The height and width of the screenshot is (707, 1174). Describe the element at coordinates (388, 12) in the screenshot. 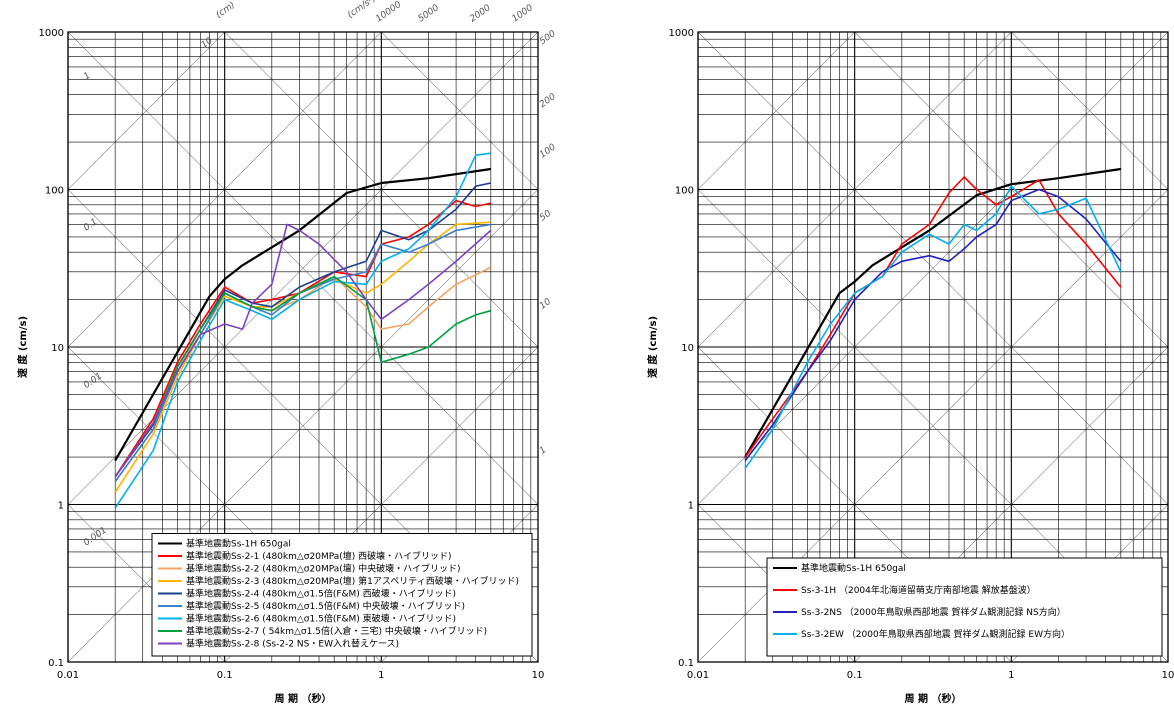

I see `top-scale-label: 10000` at that location.